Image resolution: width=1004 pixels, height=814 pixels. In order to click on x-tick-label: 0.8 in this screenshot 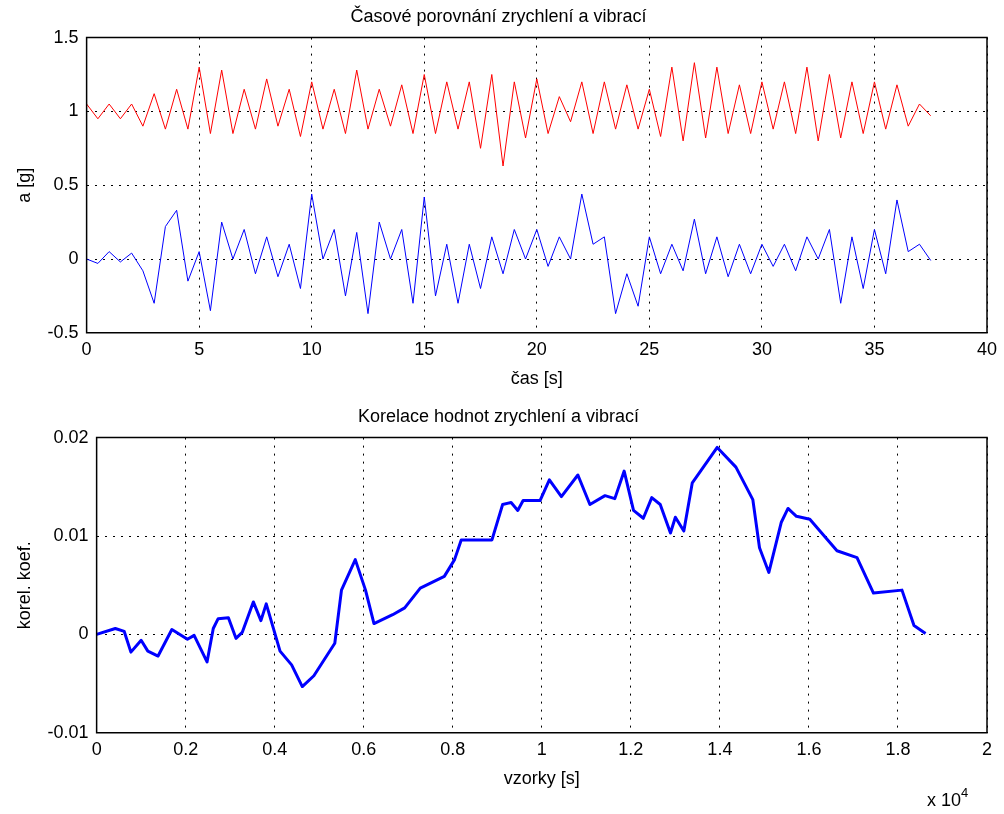, I will do `click(453, 748)`.